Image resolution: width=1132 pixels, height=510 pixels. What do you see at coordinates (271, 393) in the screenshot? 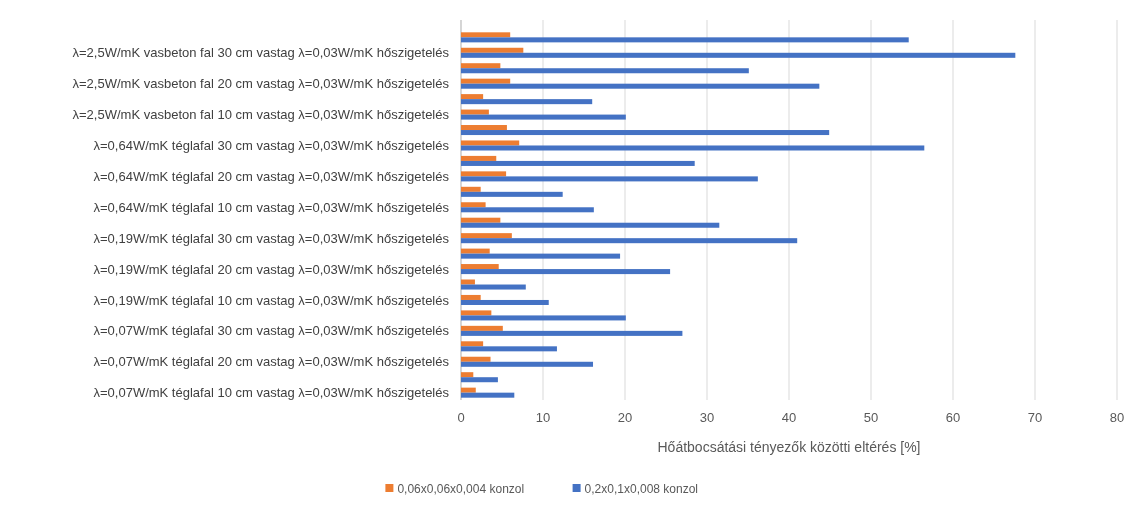
I see `y-tick-label: λ=0,07W/mK téglafal 10 cm vastag λ=0,03W/mK hőszigetelés` at bounding box center [271, 393].